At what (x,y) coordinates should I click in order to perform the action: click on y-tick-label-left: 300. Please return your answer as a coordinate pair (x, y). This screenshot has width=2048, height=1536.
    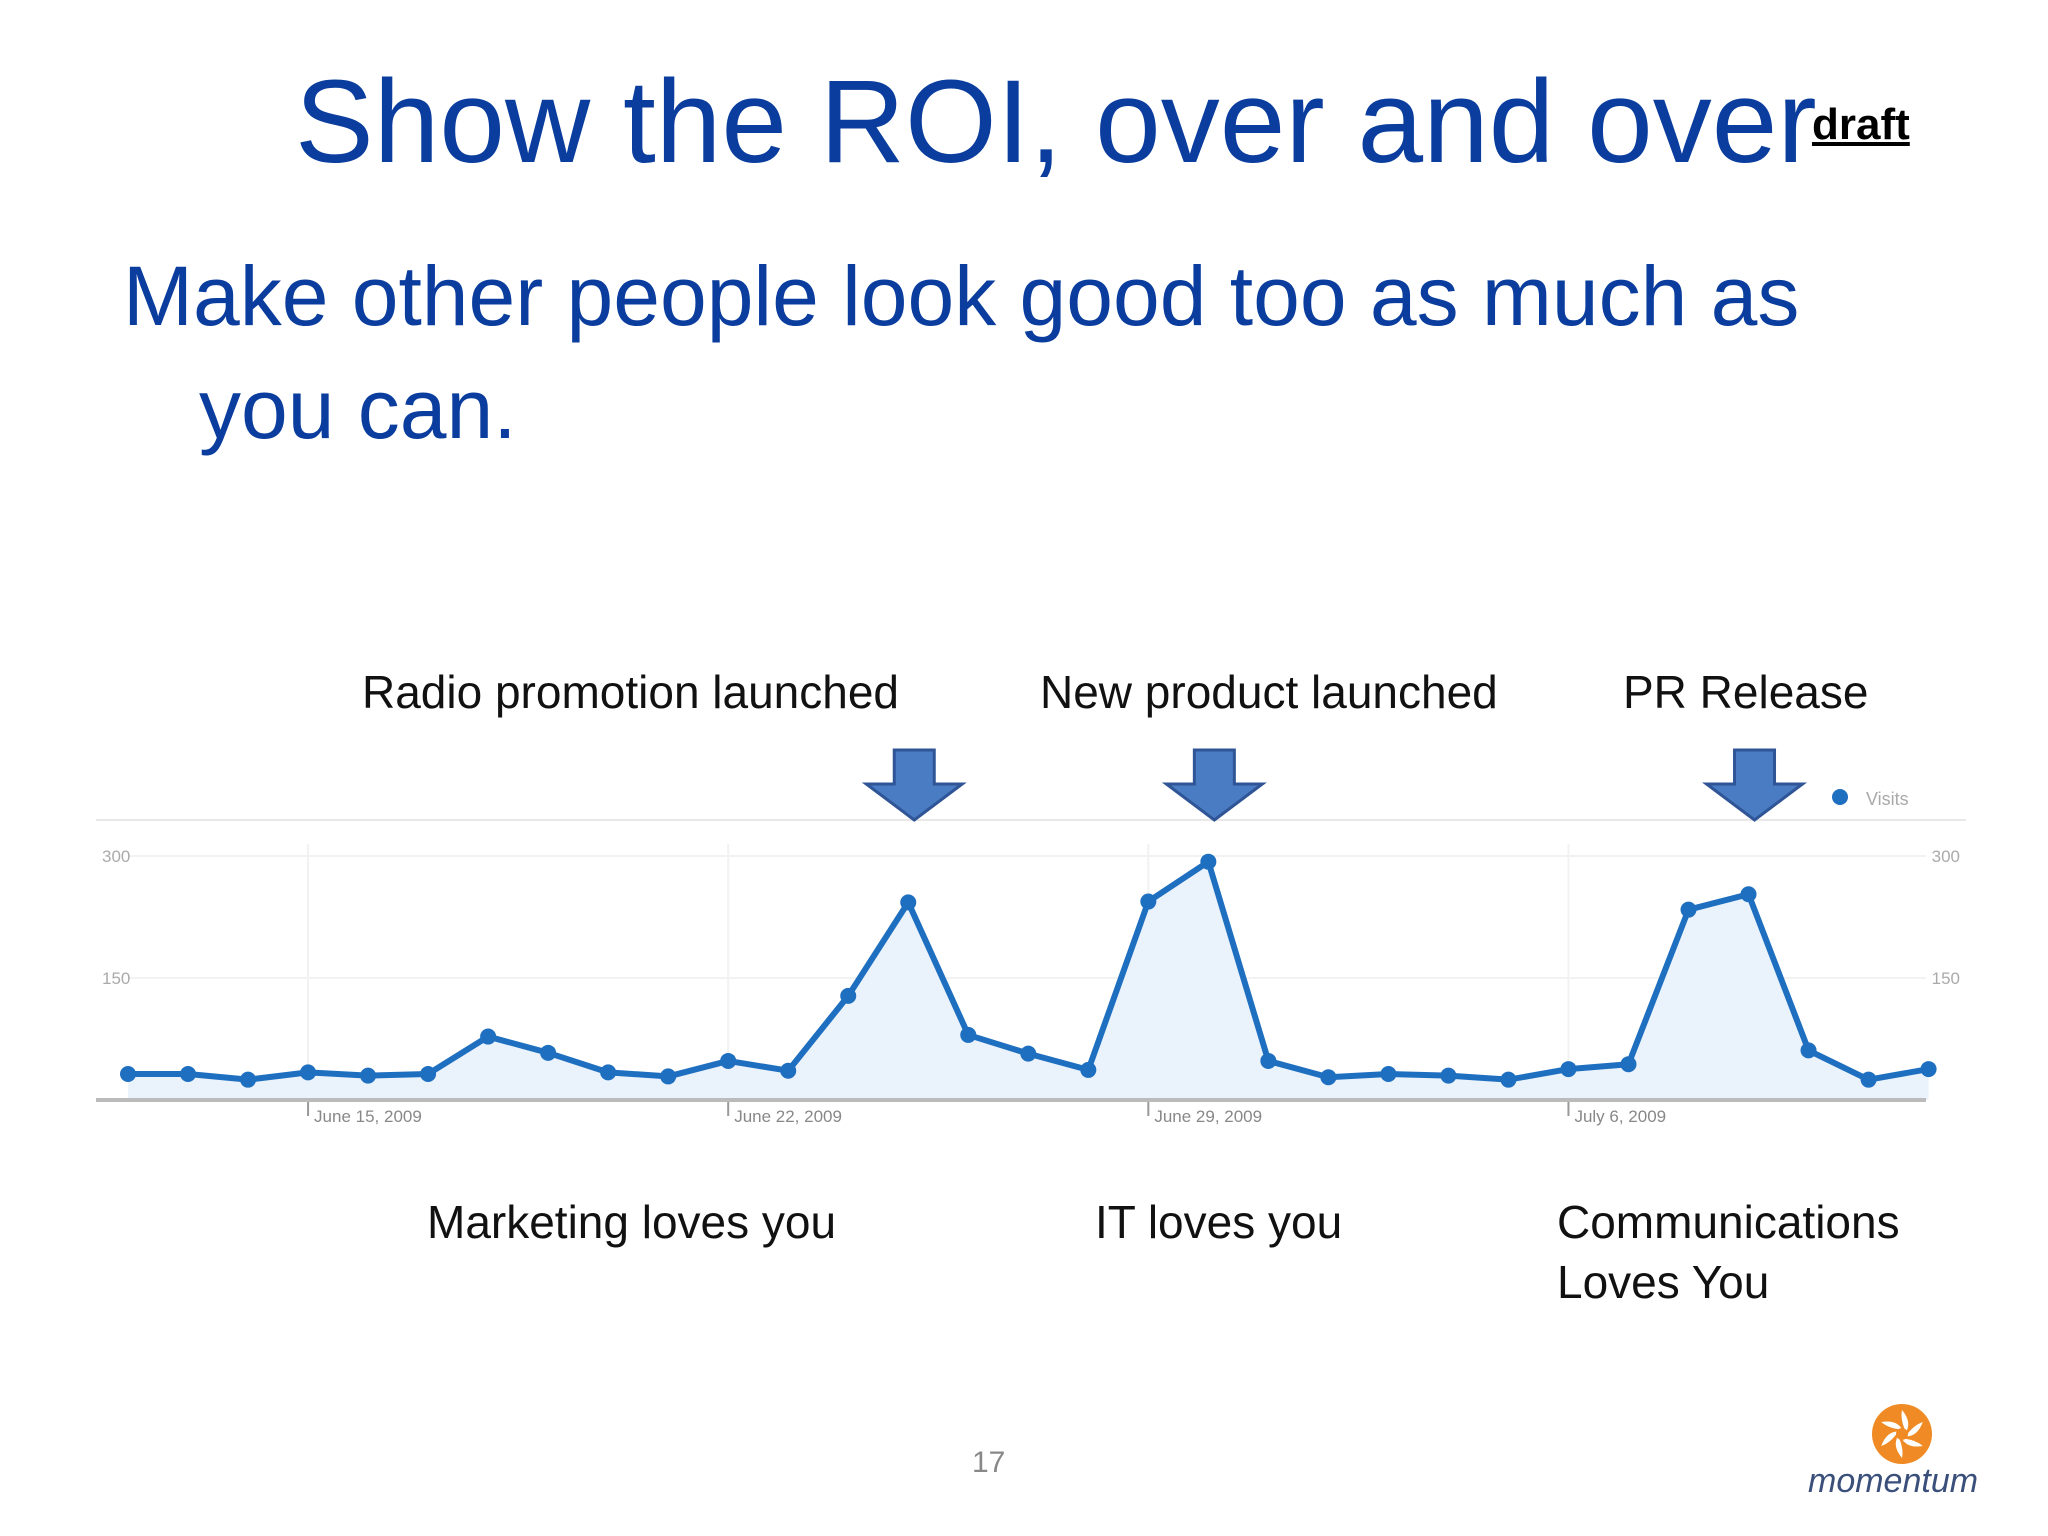
    Looking at the image, I should click on (116, 856).